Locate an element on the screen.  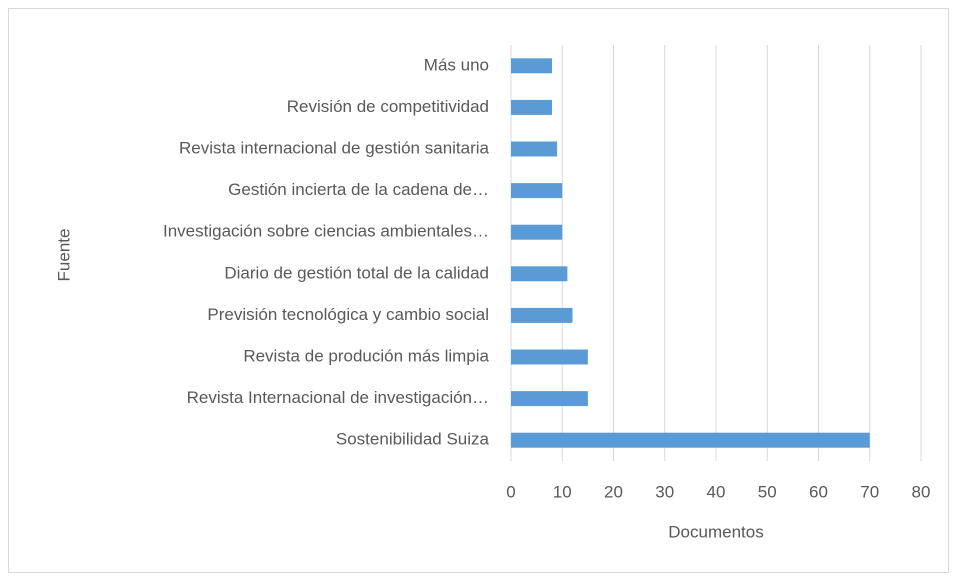
x-tick-label: 50 is located at coordinates (767, 491).